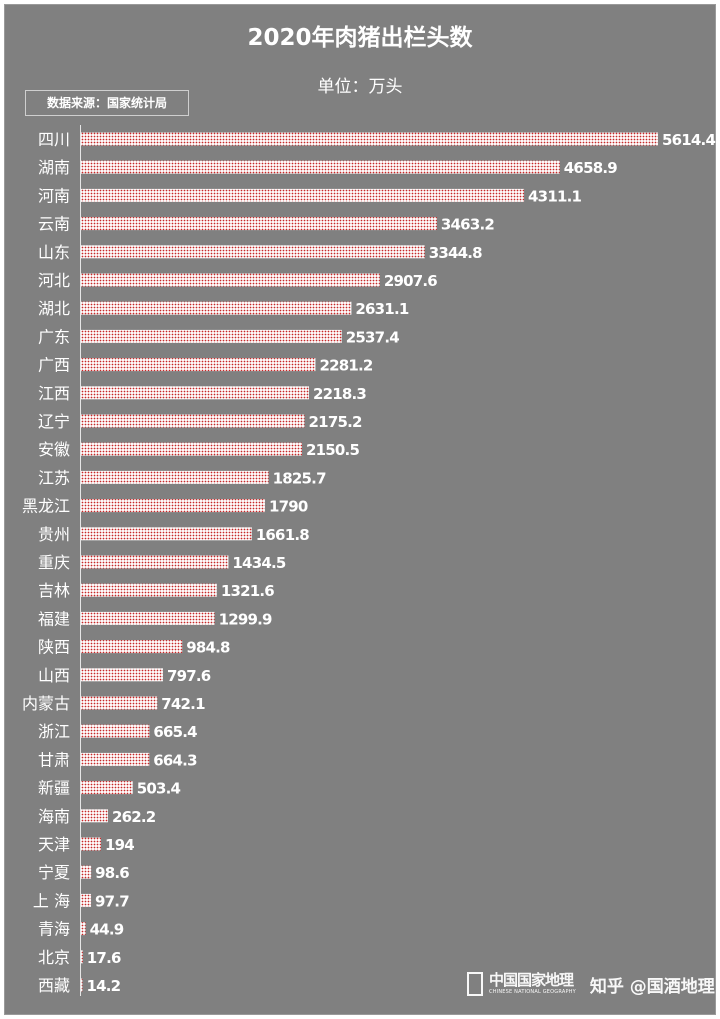  I want to click on category-label: 海南, so click(54, 816).